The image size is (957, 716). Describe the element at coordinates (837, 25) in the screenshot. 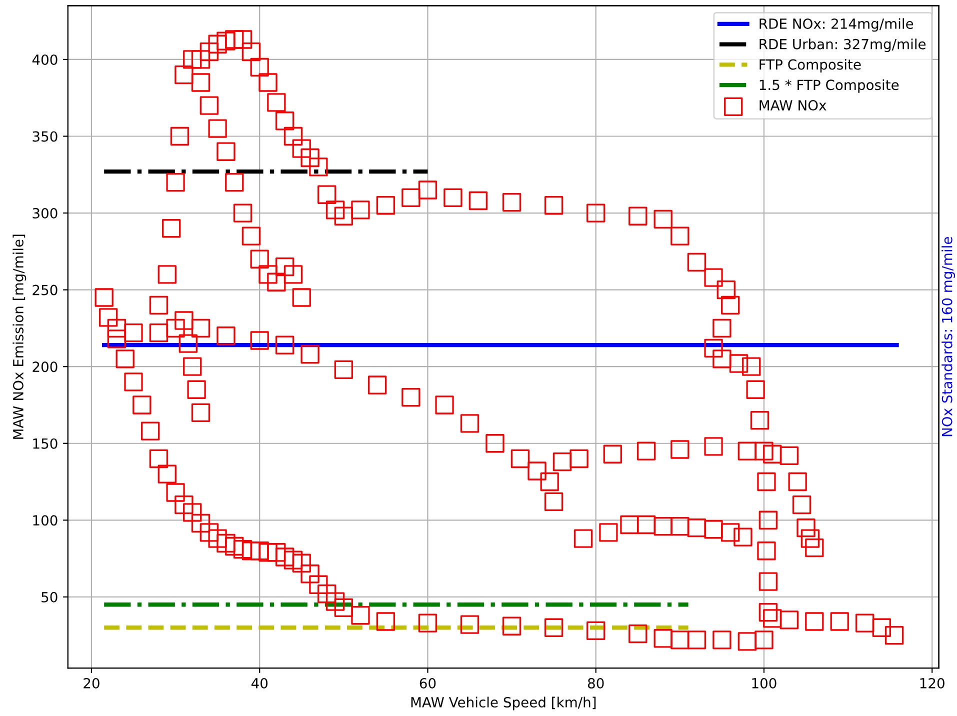

I see `legend-label: RDE NOx: 214mg/mile` at that location.